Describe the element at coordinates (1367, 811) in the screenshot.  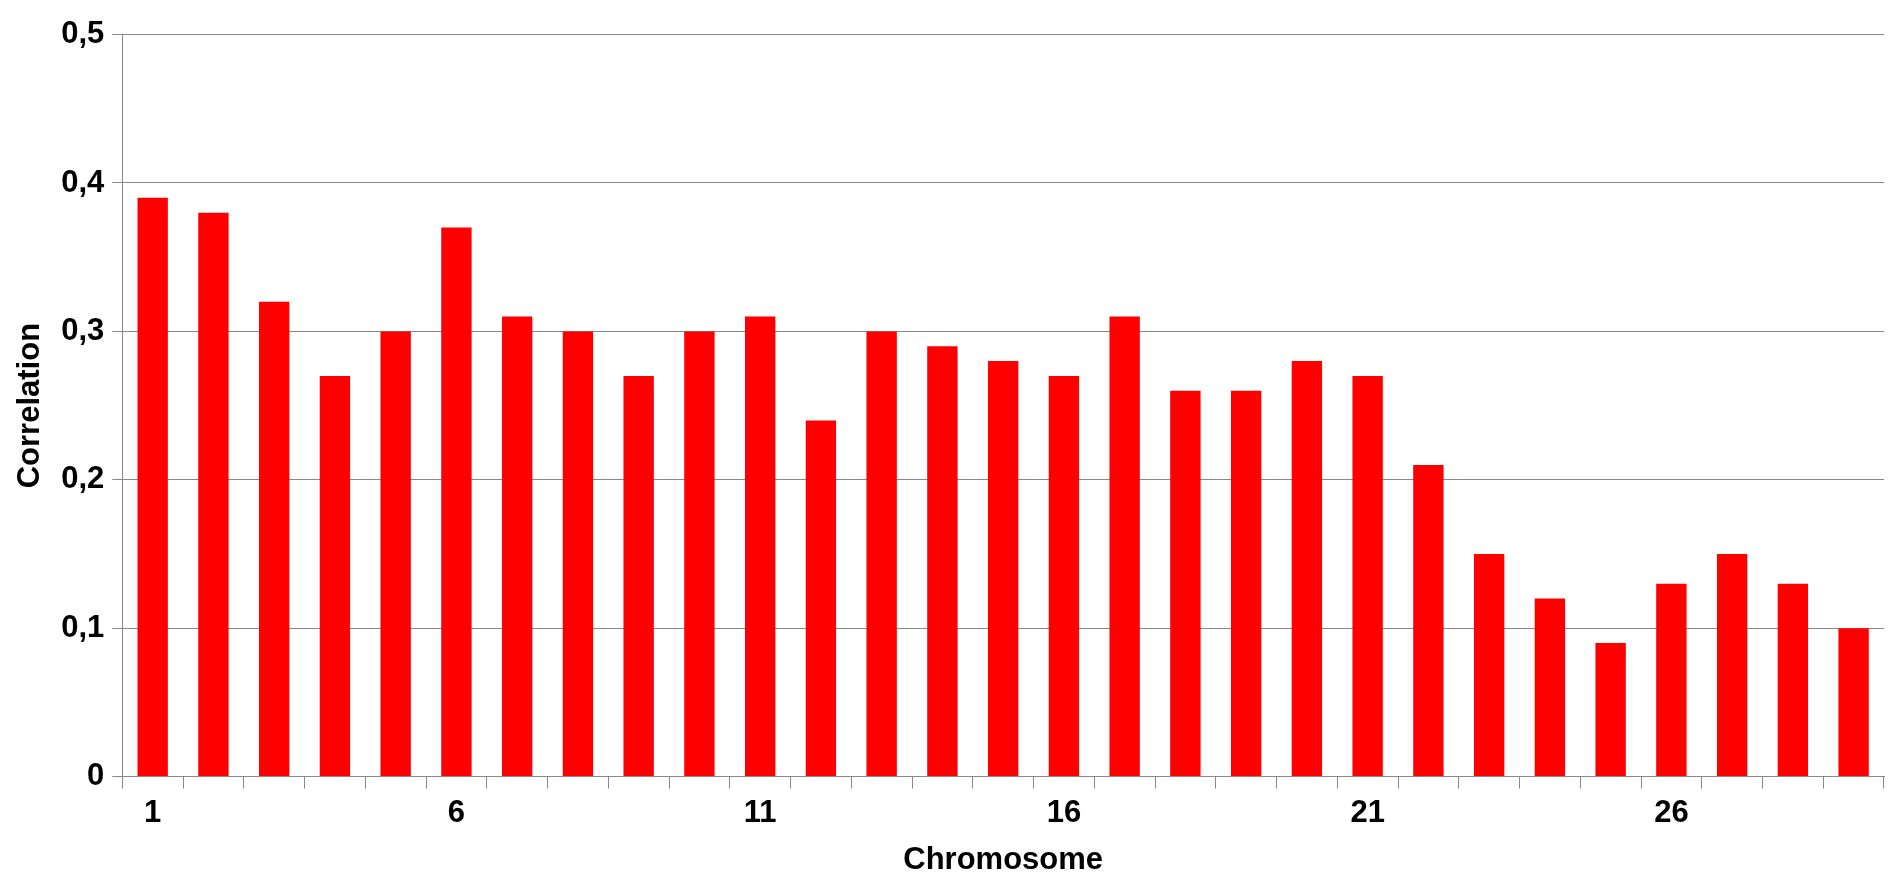
I see `x-tick-label: 21` at that location.